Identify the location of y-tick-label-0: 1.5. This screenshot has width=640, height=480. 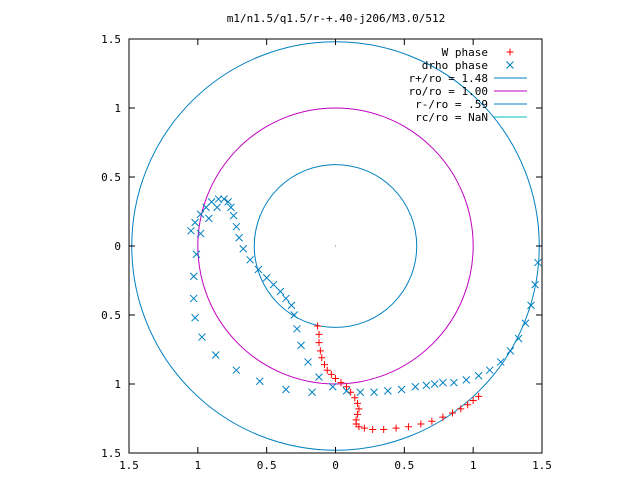
(111, 39).